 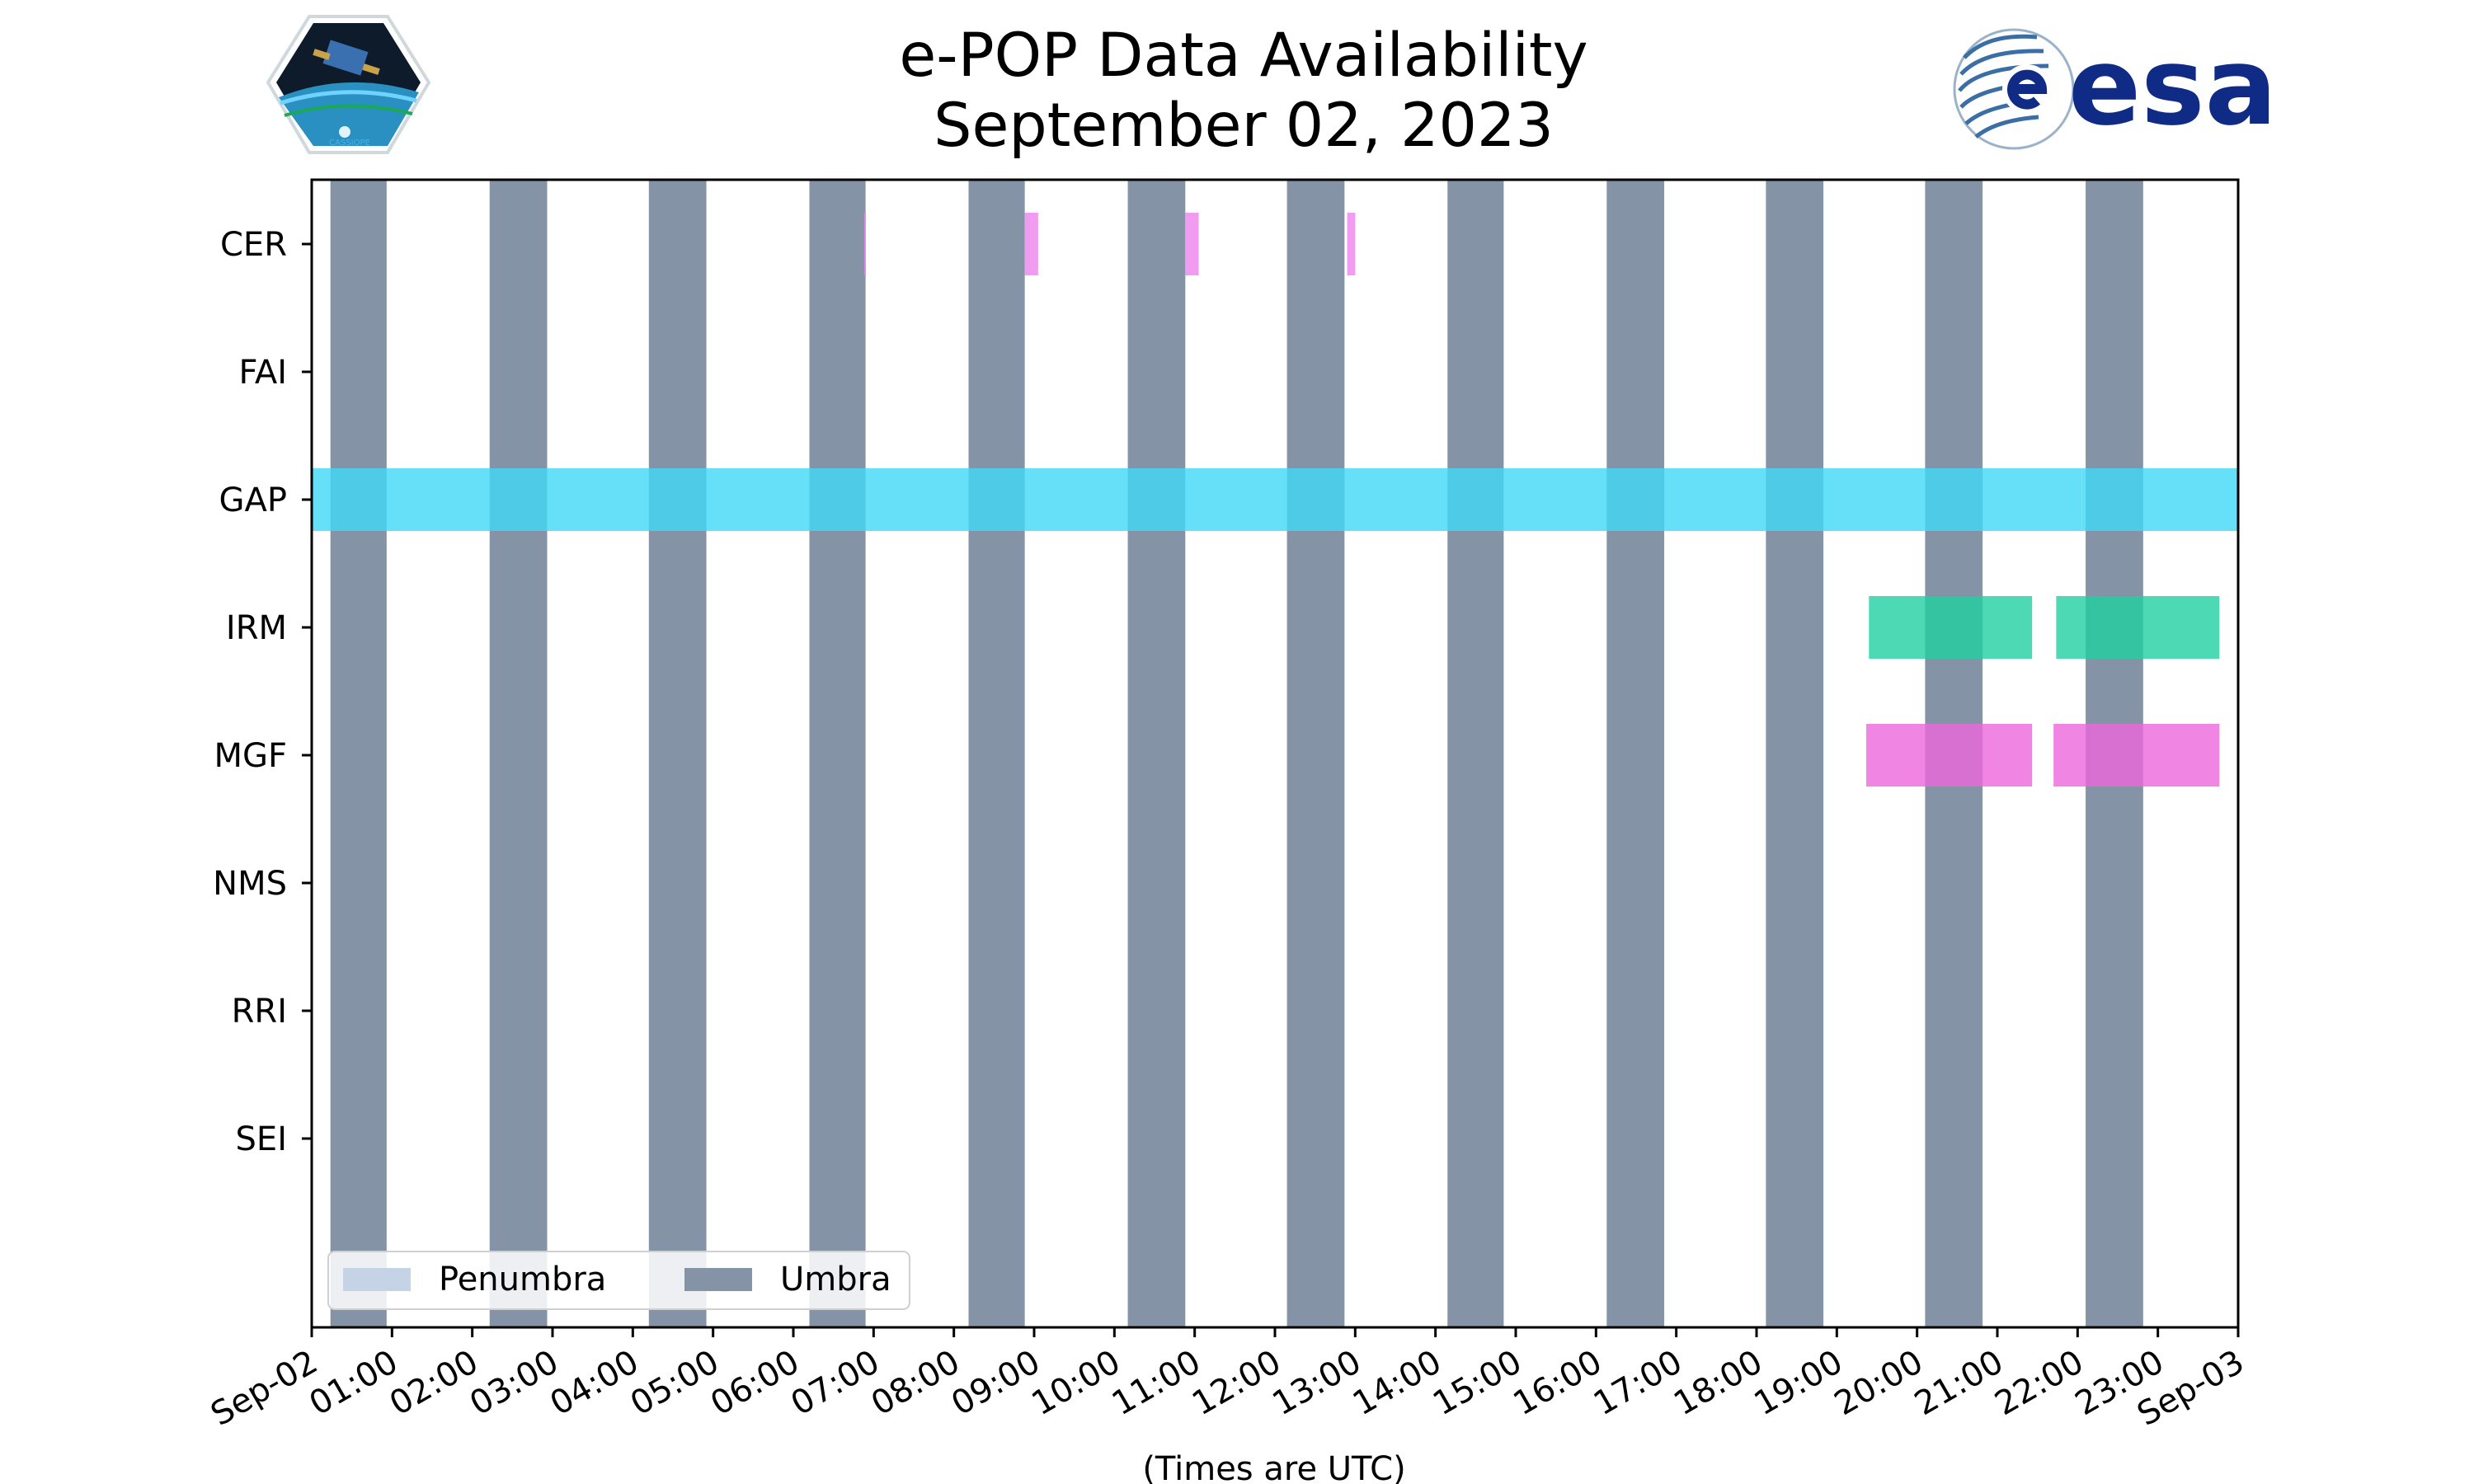 What do you see at coordinates (377, 1279) in the screenshot?
I see `legend-swatch-penumbra` at bounding box center [377, 1279].